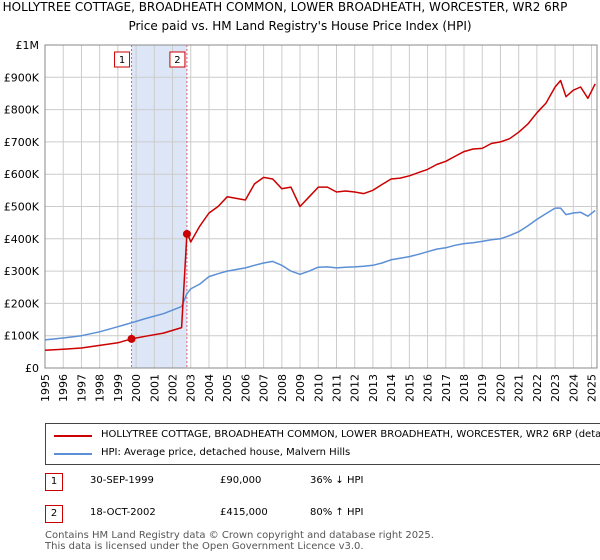 This screenshot has width=600, height=560. What do you see at coordinates (173, 388) in the screenshot?
I see `x-tick-label: 2002` at bounding box center [173, 388].